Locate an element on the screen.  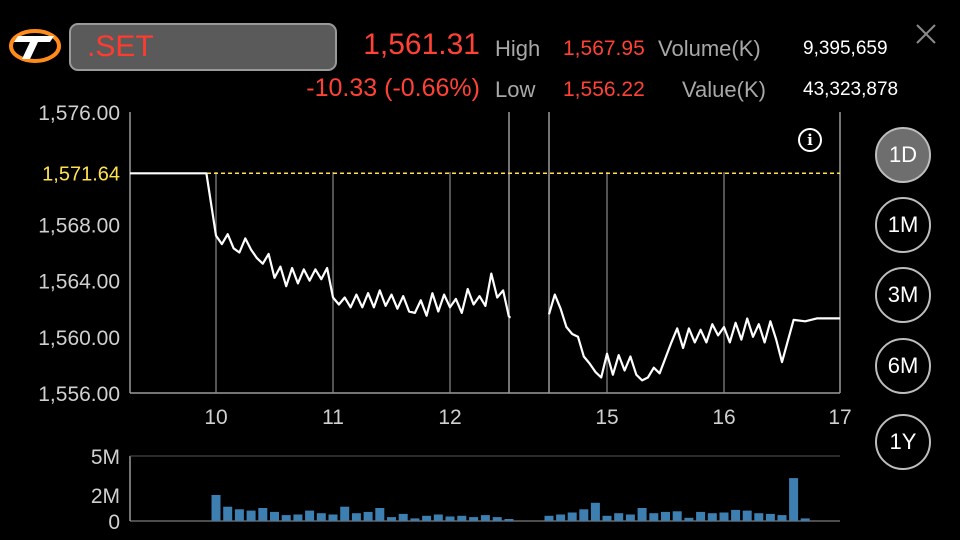
value-label: Value(K) is located at coordinates (724, 89).